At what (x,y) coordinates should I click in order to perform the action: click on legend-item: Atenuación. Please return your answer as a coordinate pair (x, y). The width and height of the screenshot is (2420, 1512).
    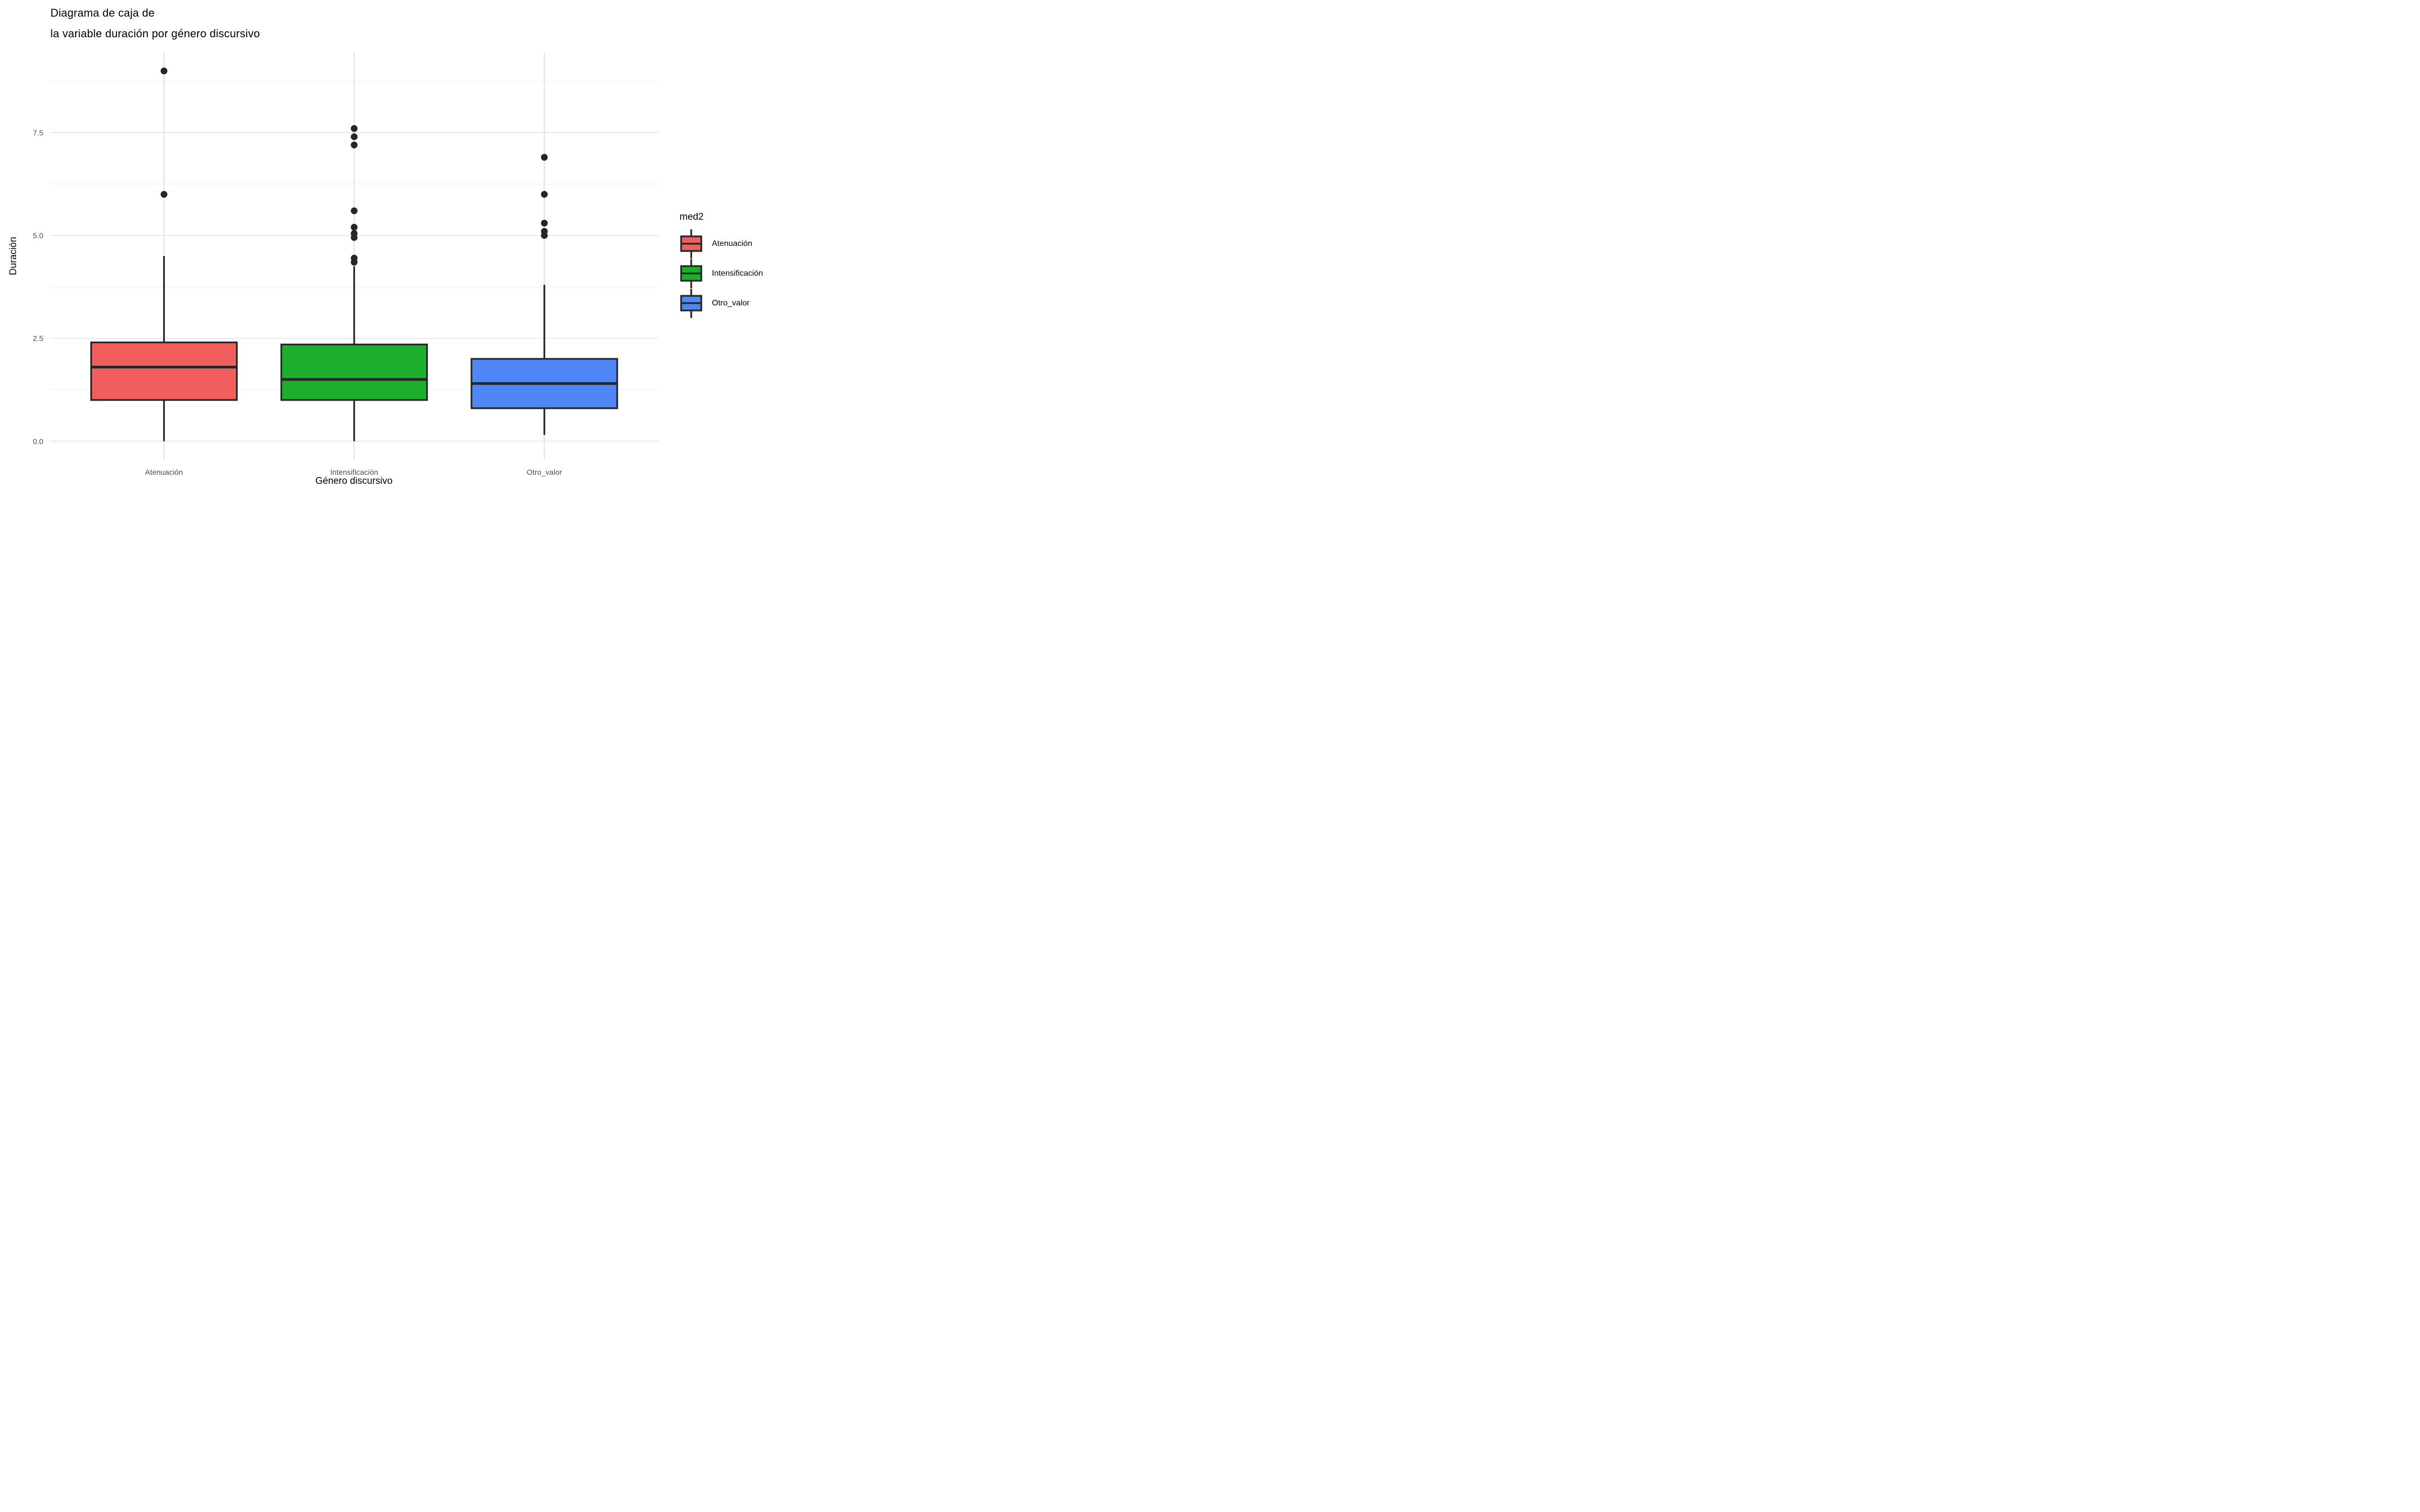
    Looking at the image, I should click on (721, 244).